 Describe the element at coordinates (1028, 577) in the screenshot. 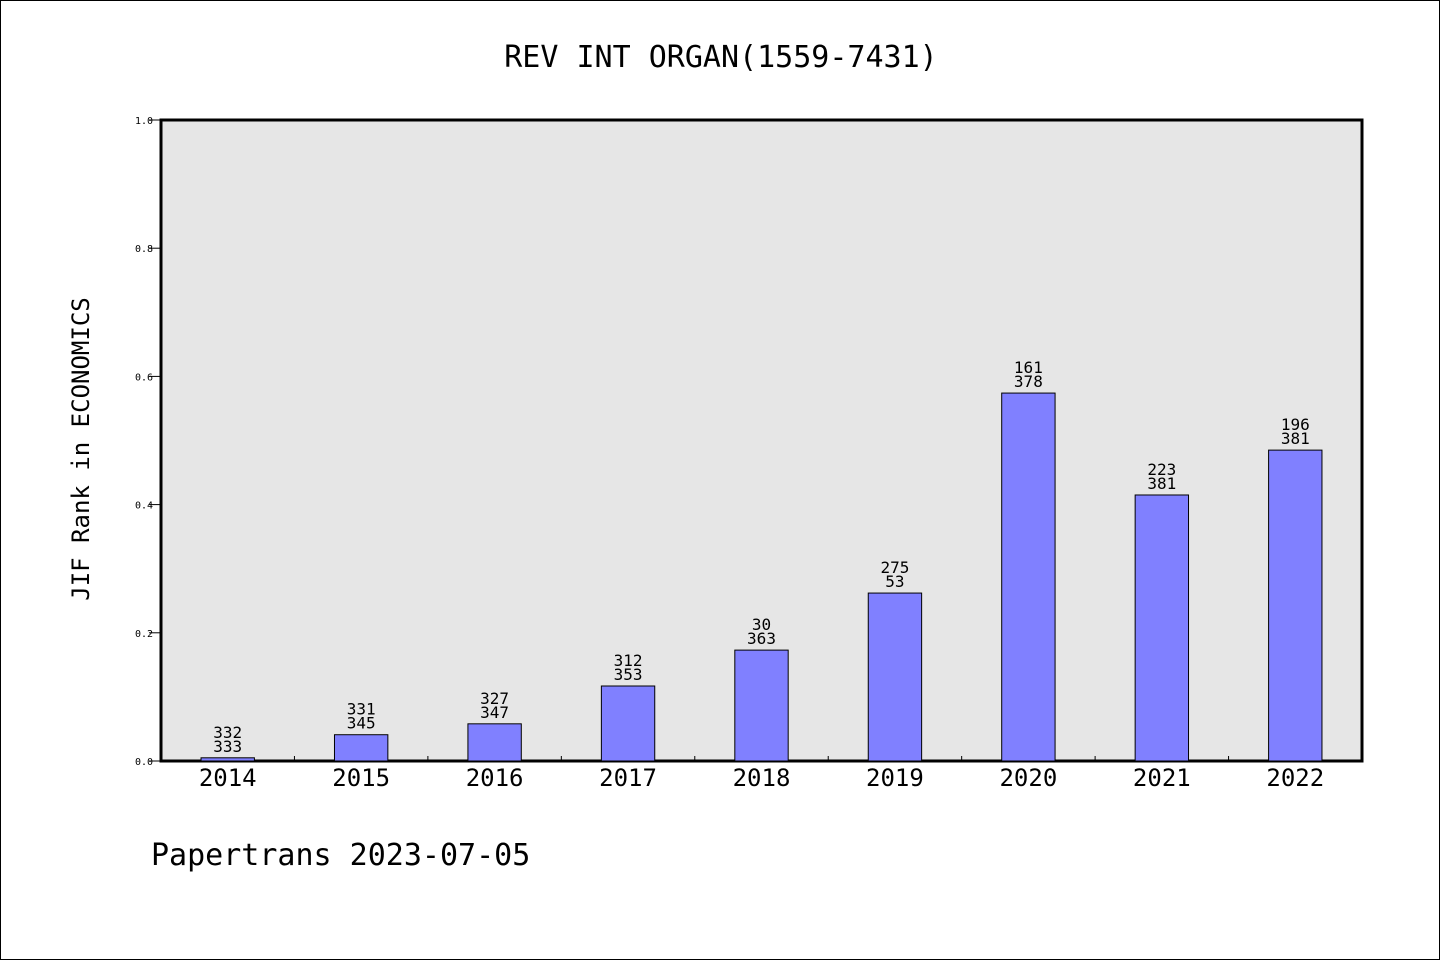

I see `bar-2020` at that location.